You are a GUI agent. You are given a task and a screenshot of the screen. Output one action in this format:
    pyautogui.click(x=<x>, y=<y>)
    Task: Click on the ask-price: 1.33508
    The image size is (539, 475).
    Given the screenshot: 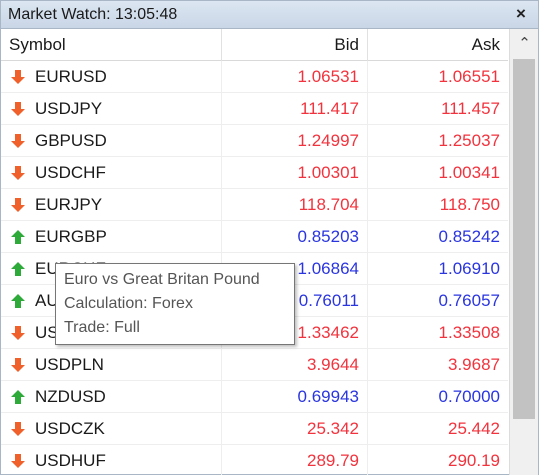 What is the action you would take?
    pyautogui.click(x=437, y=333)
    